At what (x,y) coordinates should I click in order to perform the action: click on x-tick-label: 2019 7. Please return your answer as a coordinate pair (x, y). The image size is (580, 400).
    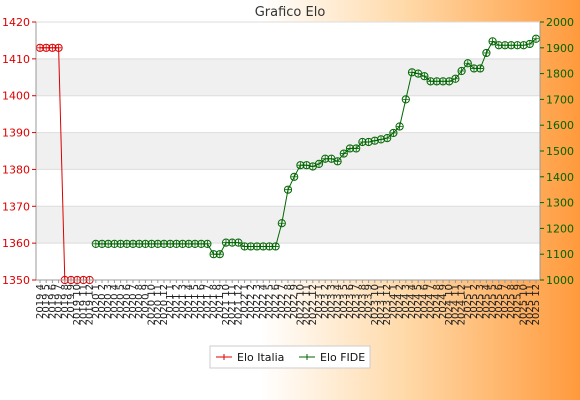
    Looking at the image, I should click on (59, 301).